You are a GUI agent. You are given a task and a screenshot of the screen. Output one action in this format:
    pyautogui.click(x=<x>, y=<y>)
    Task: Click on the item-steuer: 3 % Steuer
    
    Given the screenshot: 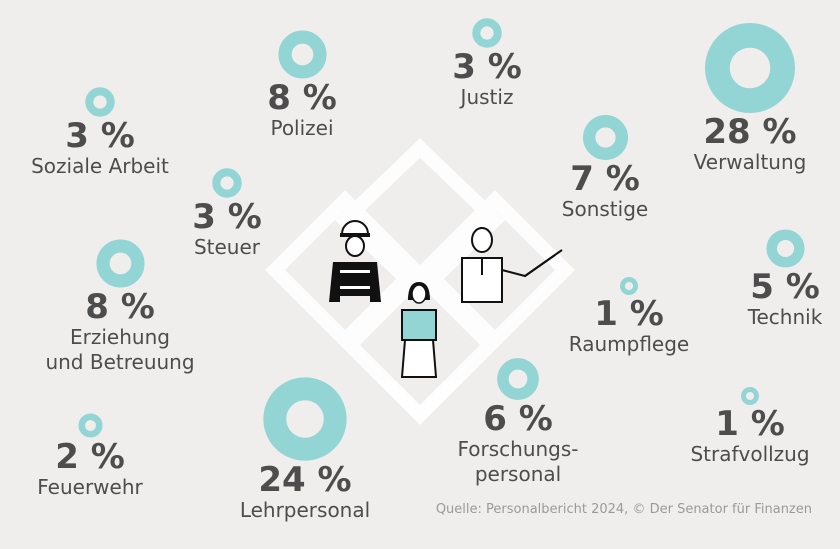 What is the action you would take?
    pyautogui.click(x=227, y=213)
    